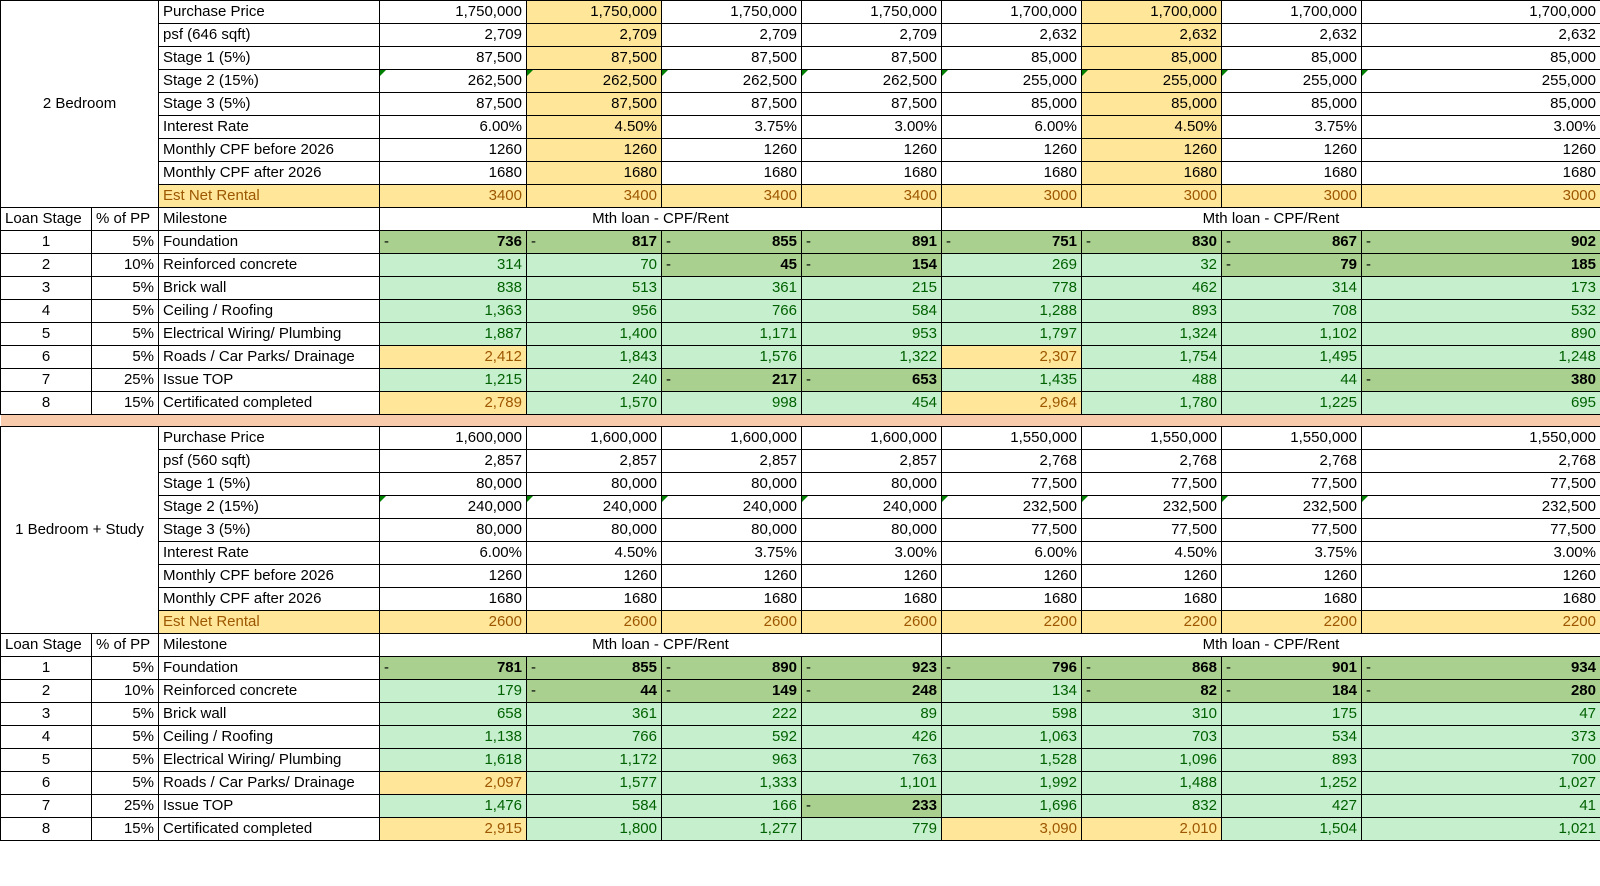 This screenshot has height=886, width=1600. I want to click on value-cell: 462, so click(1151, 288).